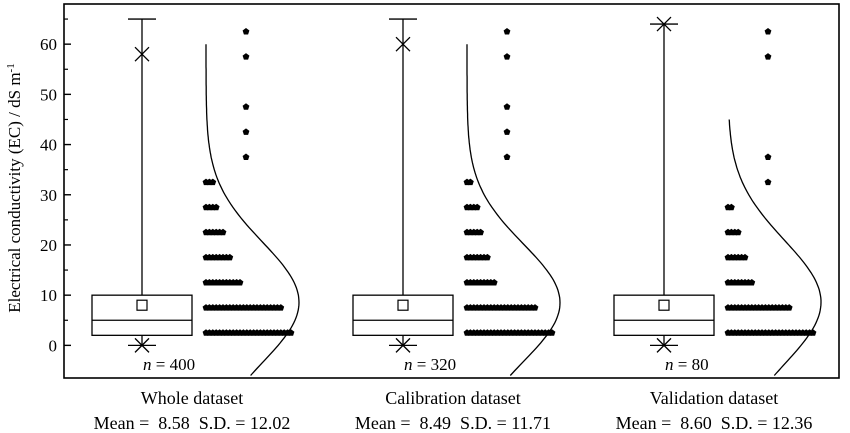  What do you see at coordinates (453, 423) in the screenshot?
I see `mean-sd-label: Mean = 8.49 S.D. = 11.71` at bounding box center [453, 423].